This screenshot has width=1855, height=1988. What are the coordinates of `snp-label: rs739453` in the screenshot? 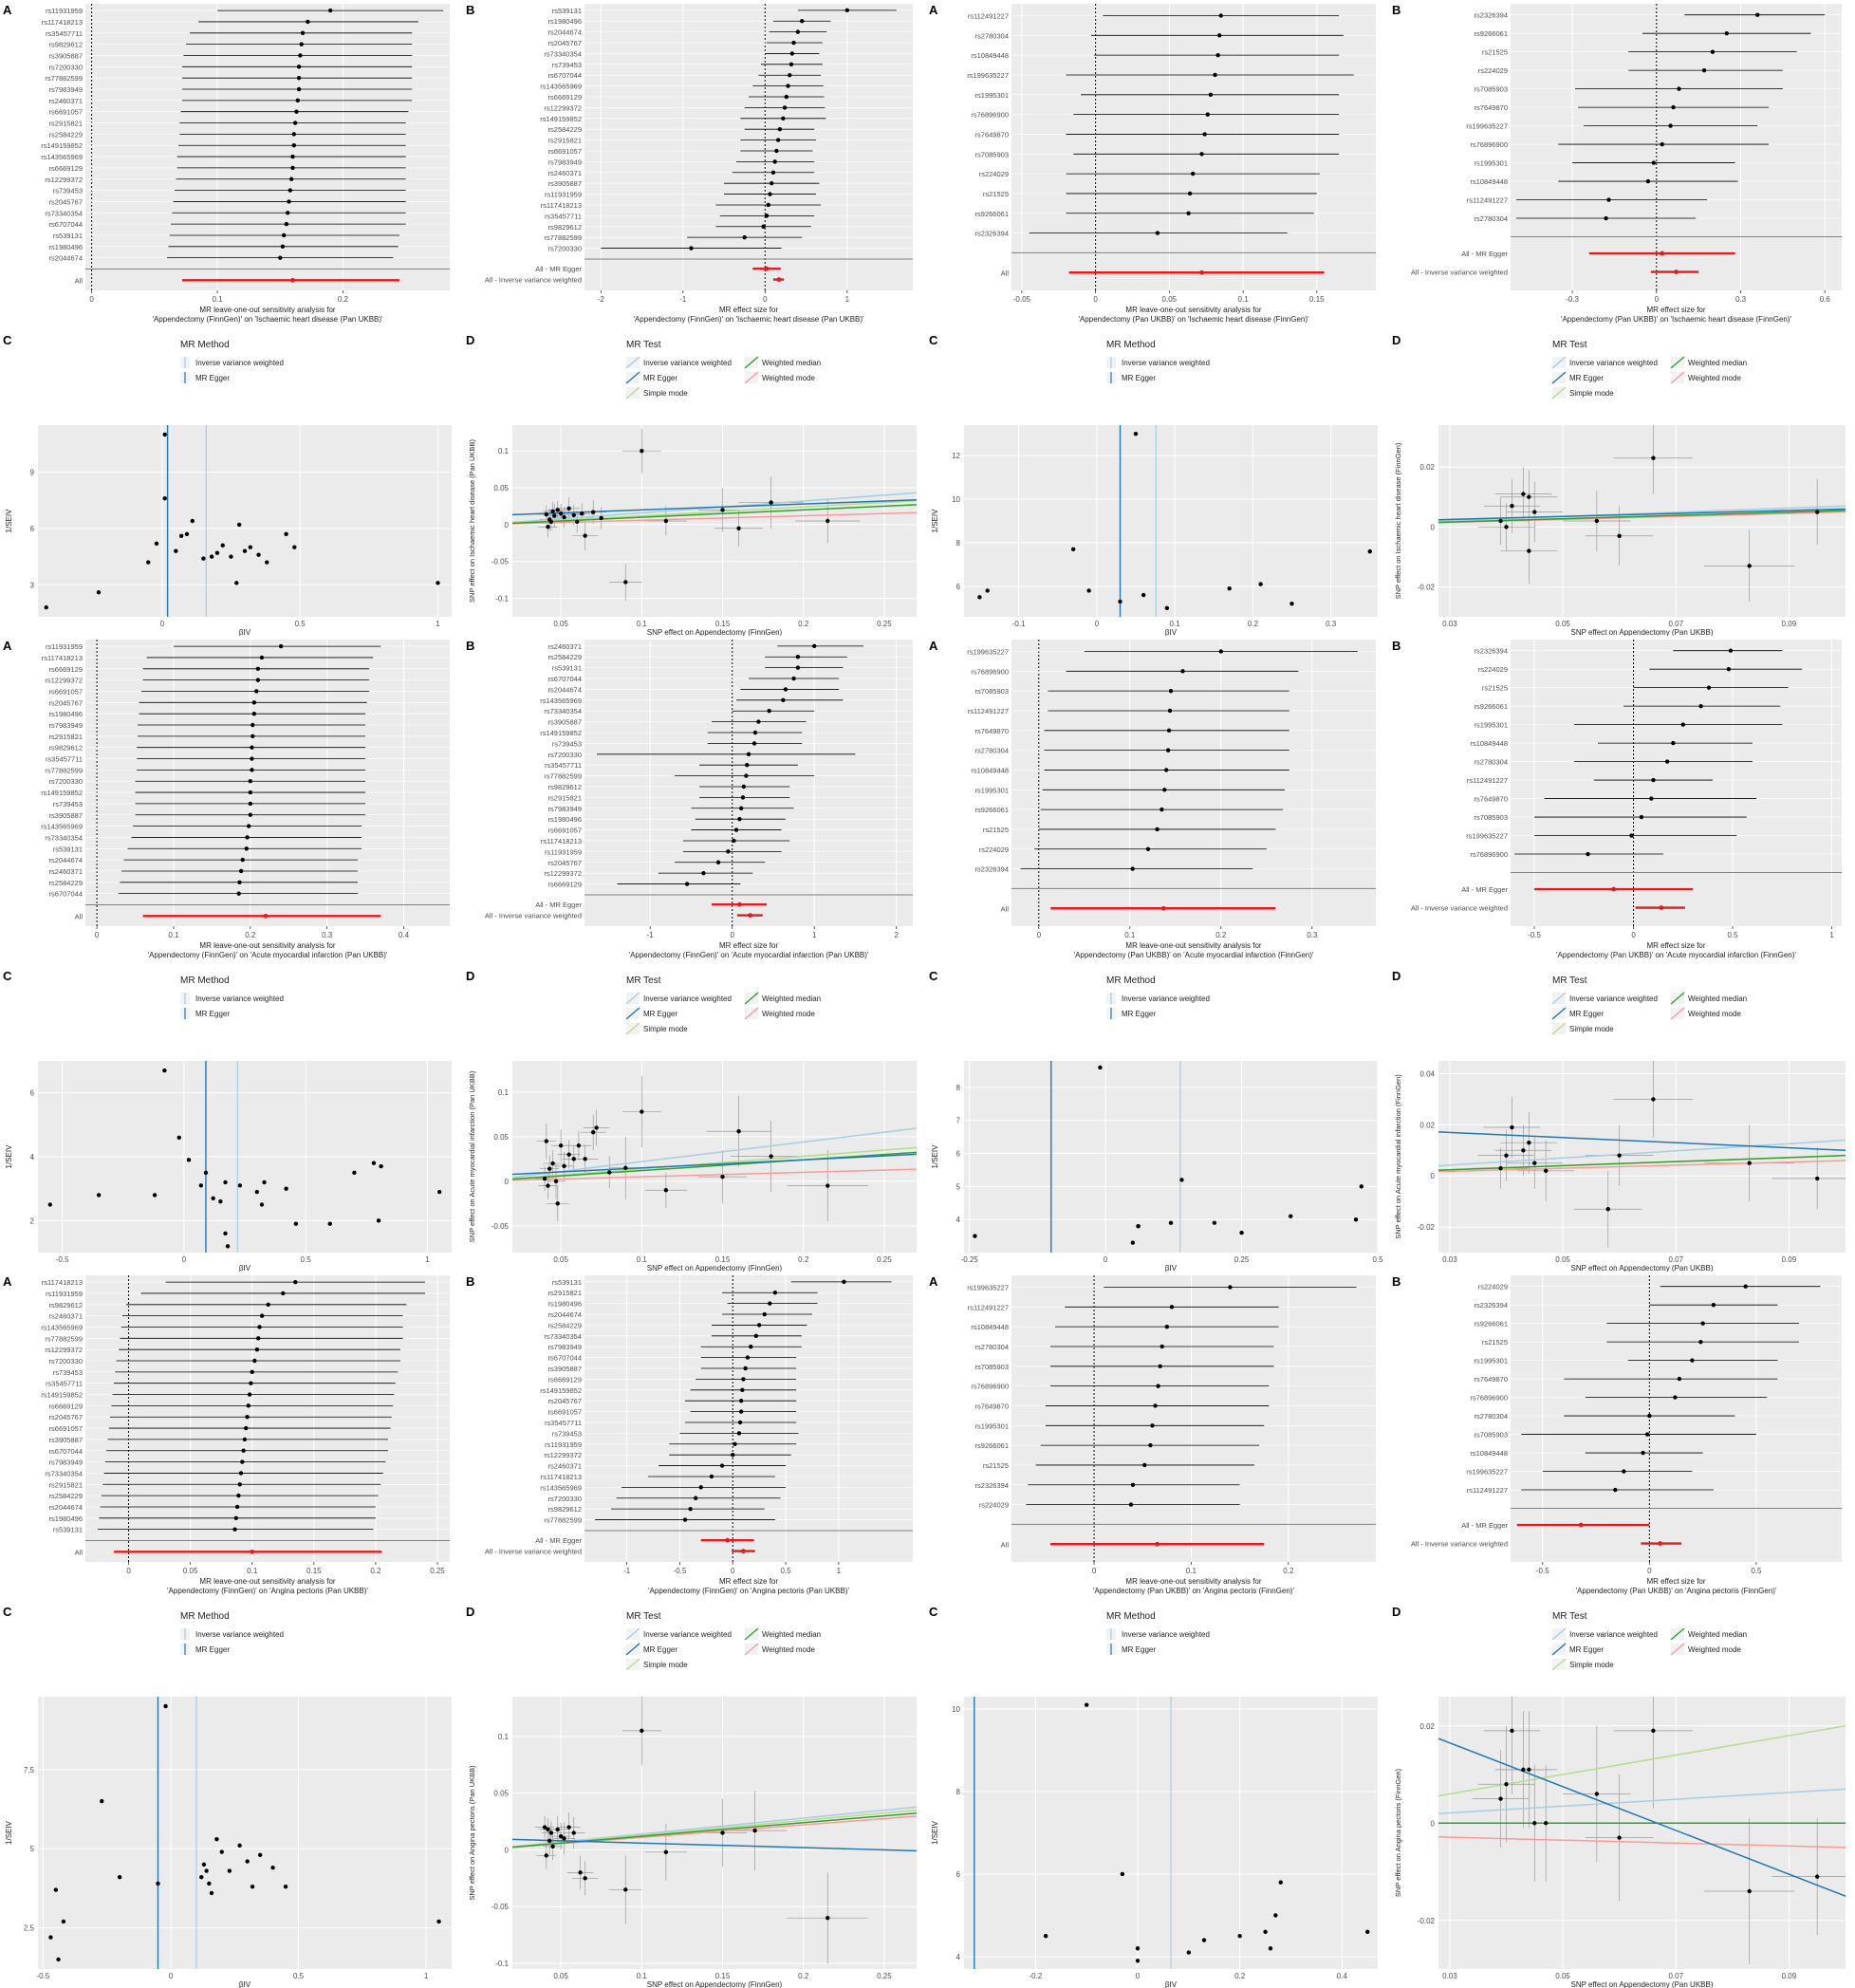 It's located at (68, 191).